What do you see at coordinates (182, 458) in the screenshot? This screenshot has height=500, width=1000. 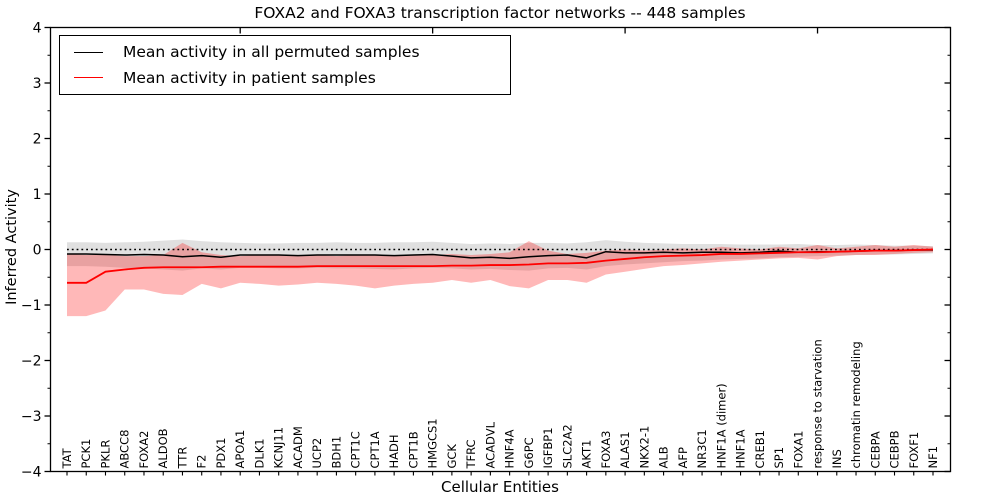 I see `category-label: TTR` at bounding box center [182, 458].